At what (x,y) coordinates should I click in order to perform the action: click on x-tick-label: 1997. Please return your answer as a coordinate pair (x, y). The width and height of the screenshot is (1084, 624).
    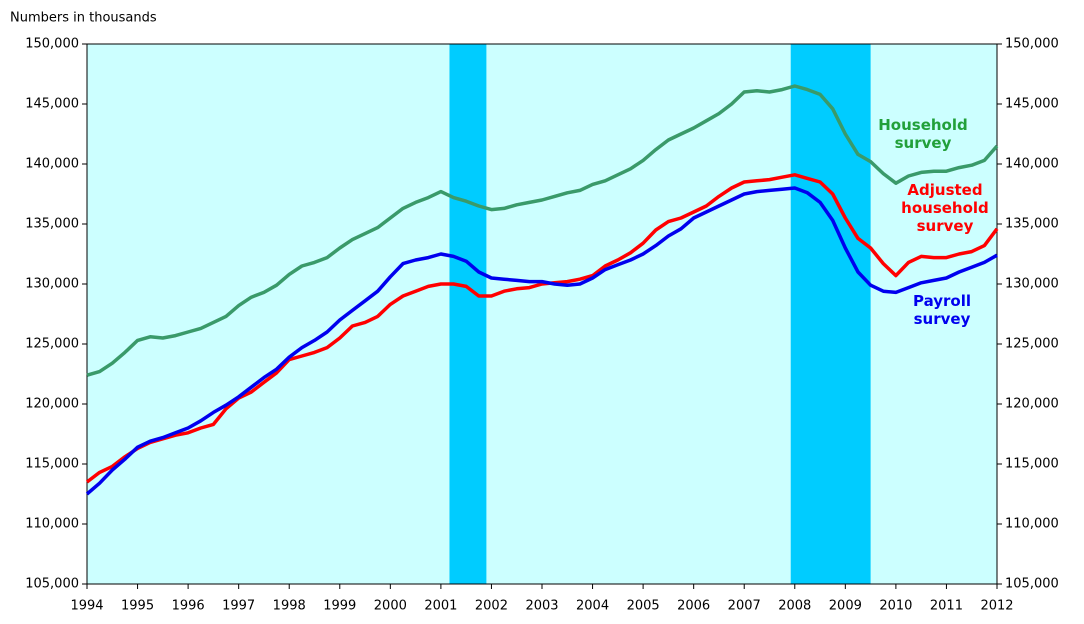
    Looking at the image, I should click on (238, 606).